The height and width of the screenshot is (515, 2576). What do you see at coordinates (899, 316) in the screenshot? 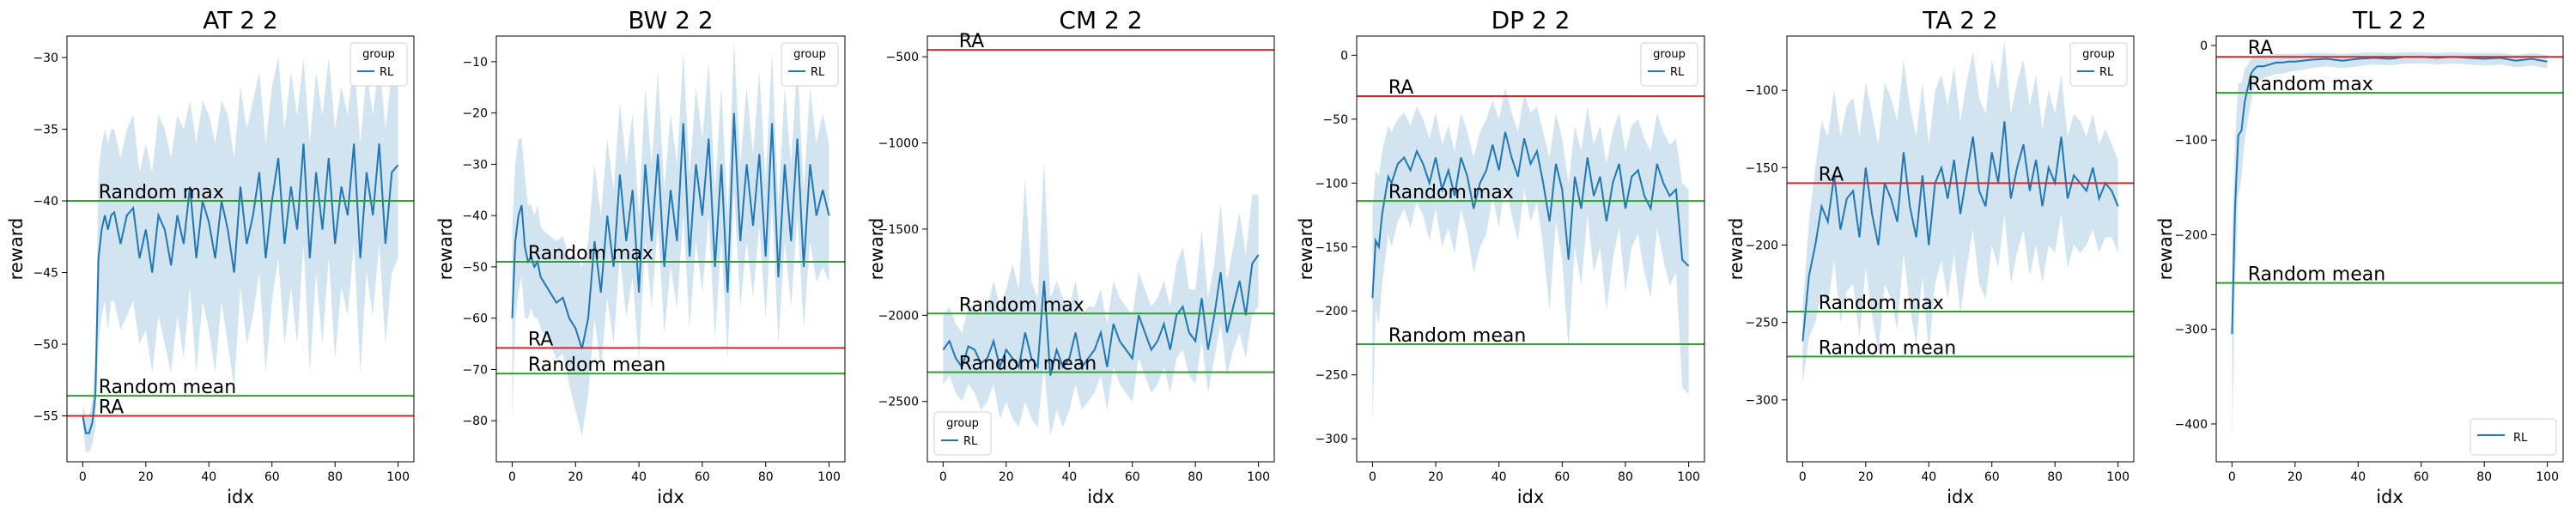
I see `y-tick-label: −2000` at bounding box center [899, 316].